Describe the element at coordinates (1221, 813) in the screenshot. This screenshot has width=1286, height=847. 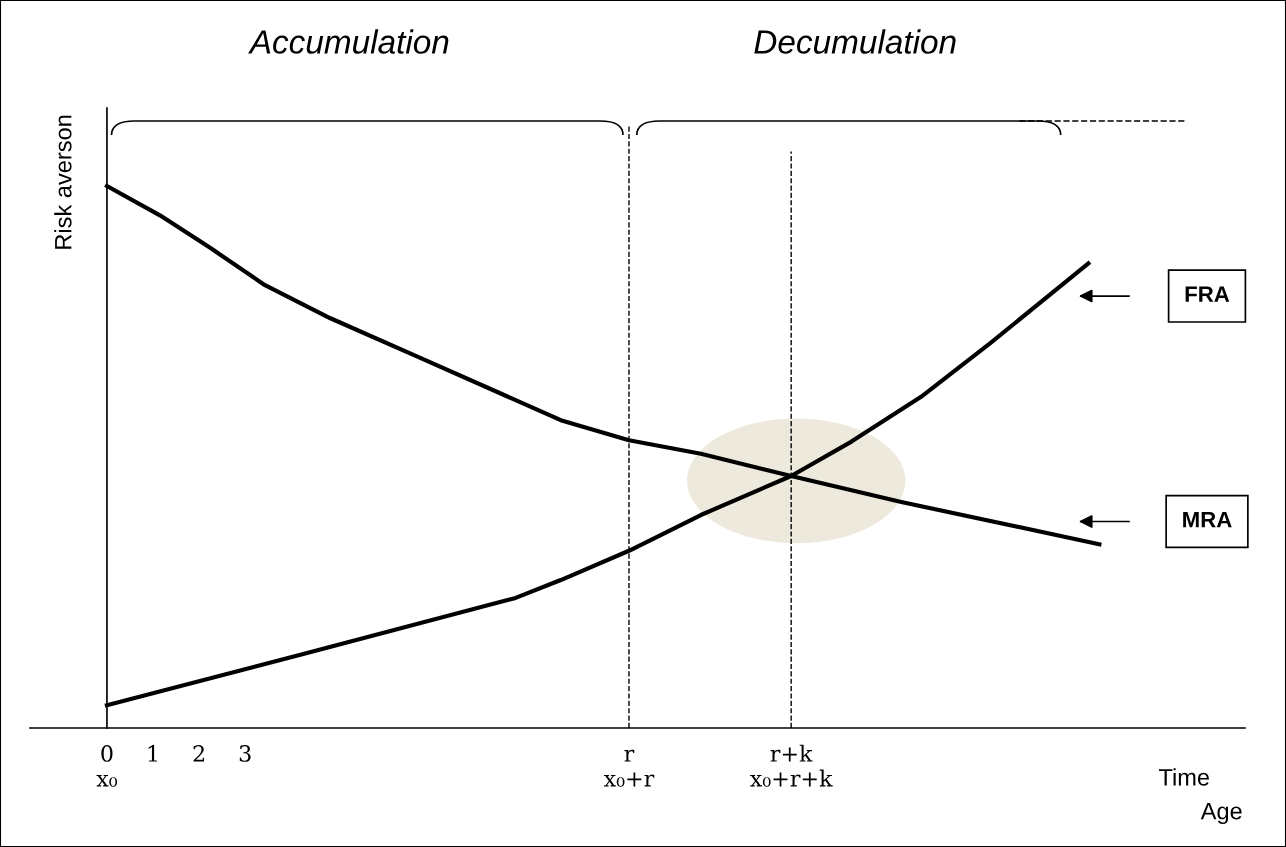
I see `text: Age` at that location.